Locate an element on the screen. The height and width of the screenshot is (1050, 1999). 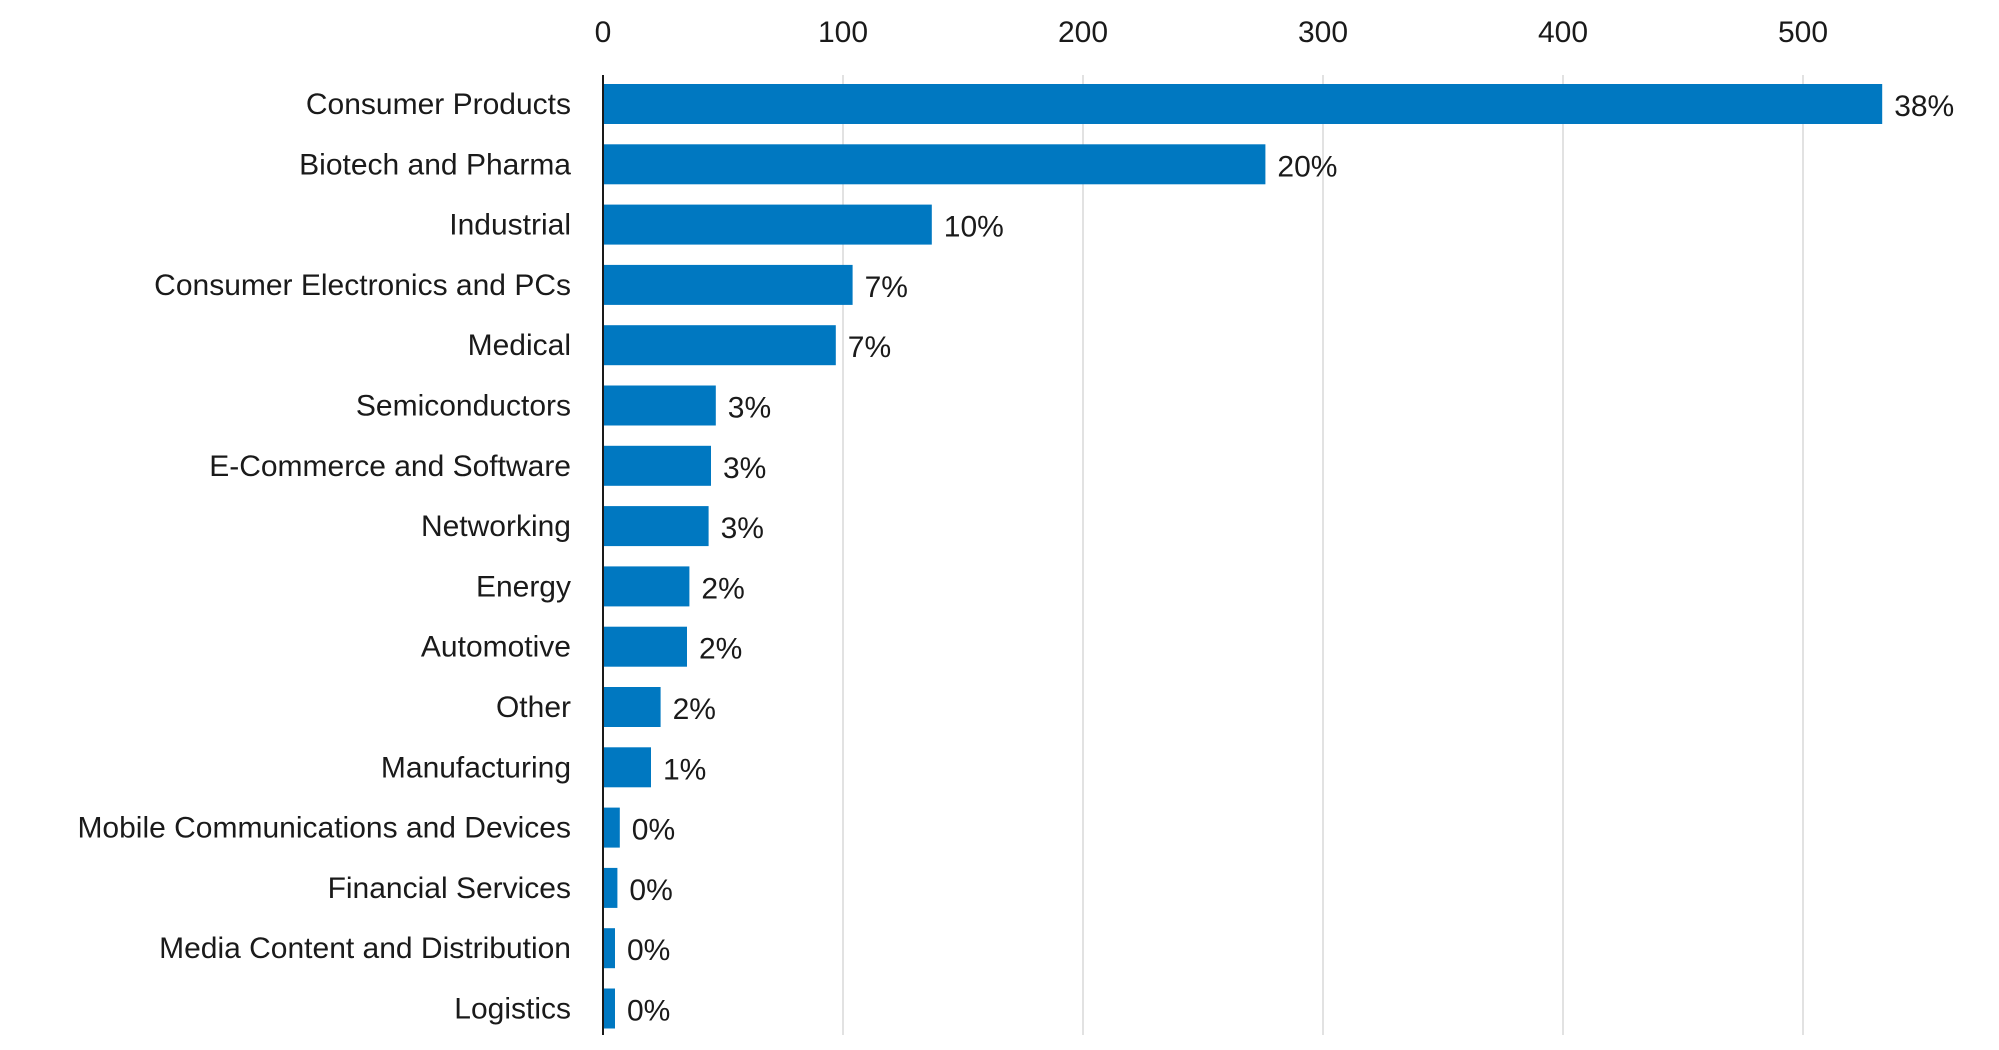
x-tick-label: 200 is located at coordinates (1083, 32).